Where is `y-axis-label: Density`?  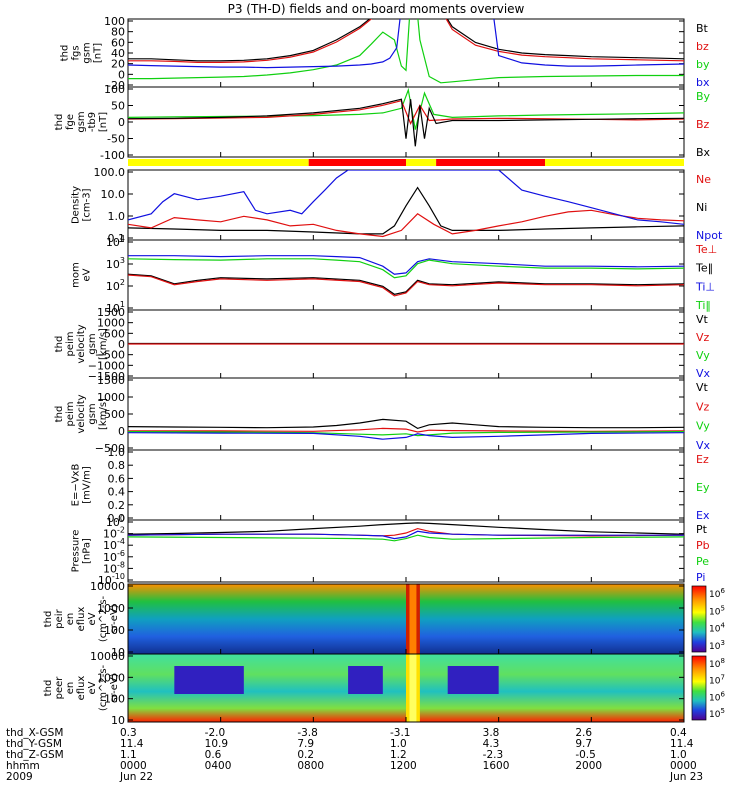
y-axis-label: Density is located at coordinates (76, 205).